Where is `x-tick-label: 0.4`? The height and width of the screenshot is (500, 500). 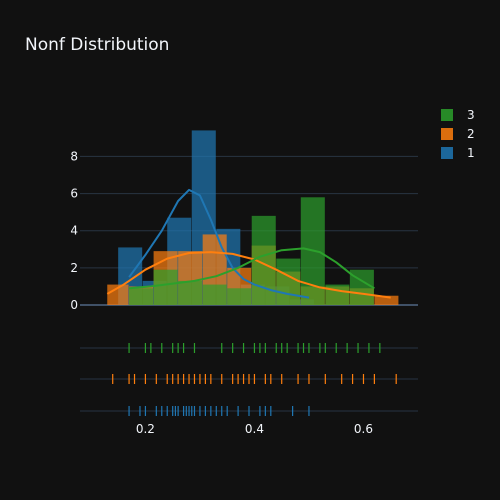 x-tick-label: 0.4 is located at coordinates (254, 429).